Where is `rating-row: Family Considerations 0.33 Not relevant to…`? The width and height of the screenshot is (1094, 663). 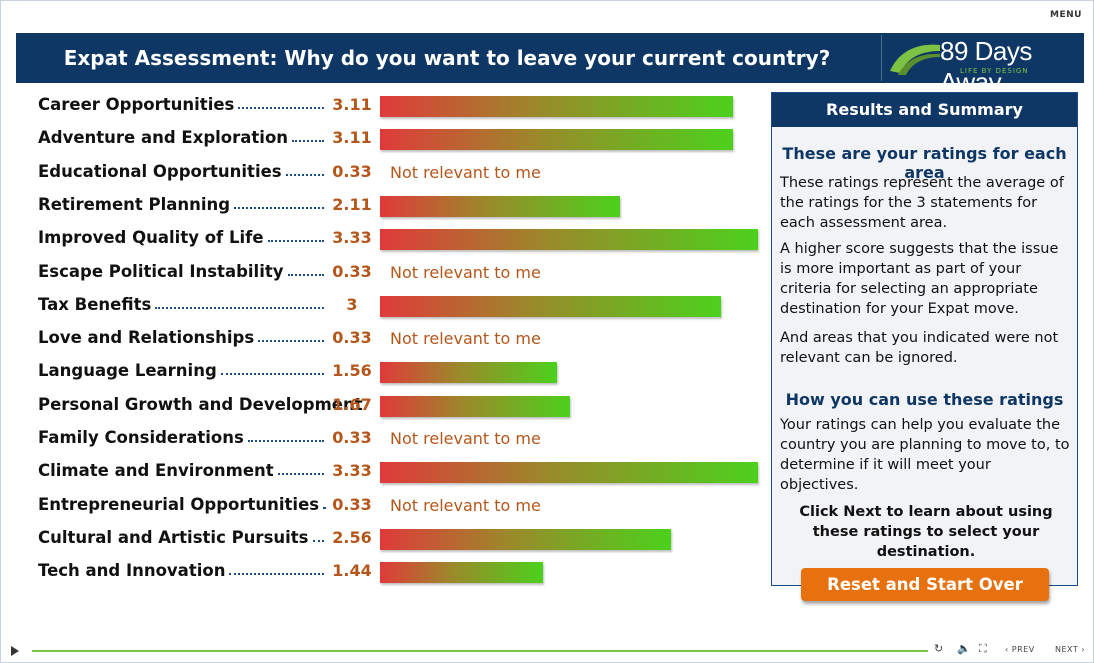 rating-row: Family Considerations 0.33 Not relevant to… is located at coordinates (385, 439).